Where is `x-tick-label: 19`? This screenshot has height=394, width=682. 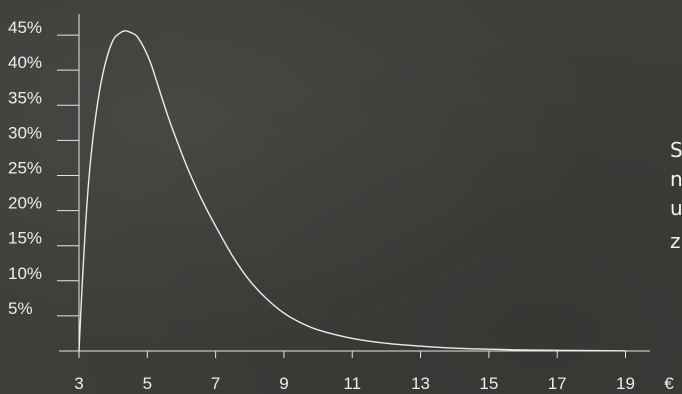 x-tick-label: 19 is located at coordinates (625, 383).